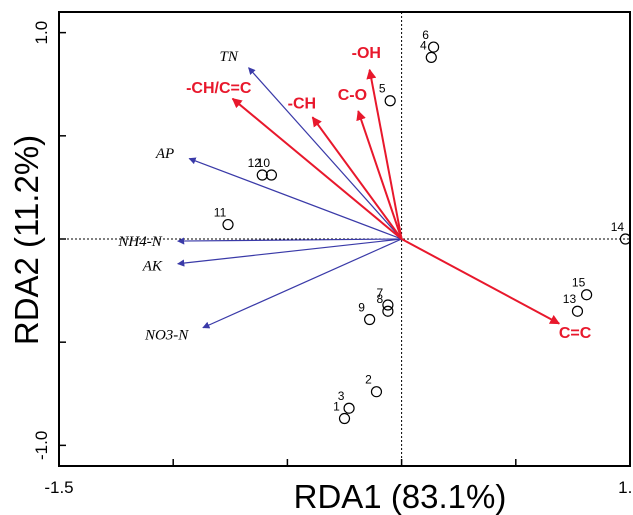 This screenshot has height=515, width=633. I want to click on site-point-label: 5, so click(382, 89).